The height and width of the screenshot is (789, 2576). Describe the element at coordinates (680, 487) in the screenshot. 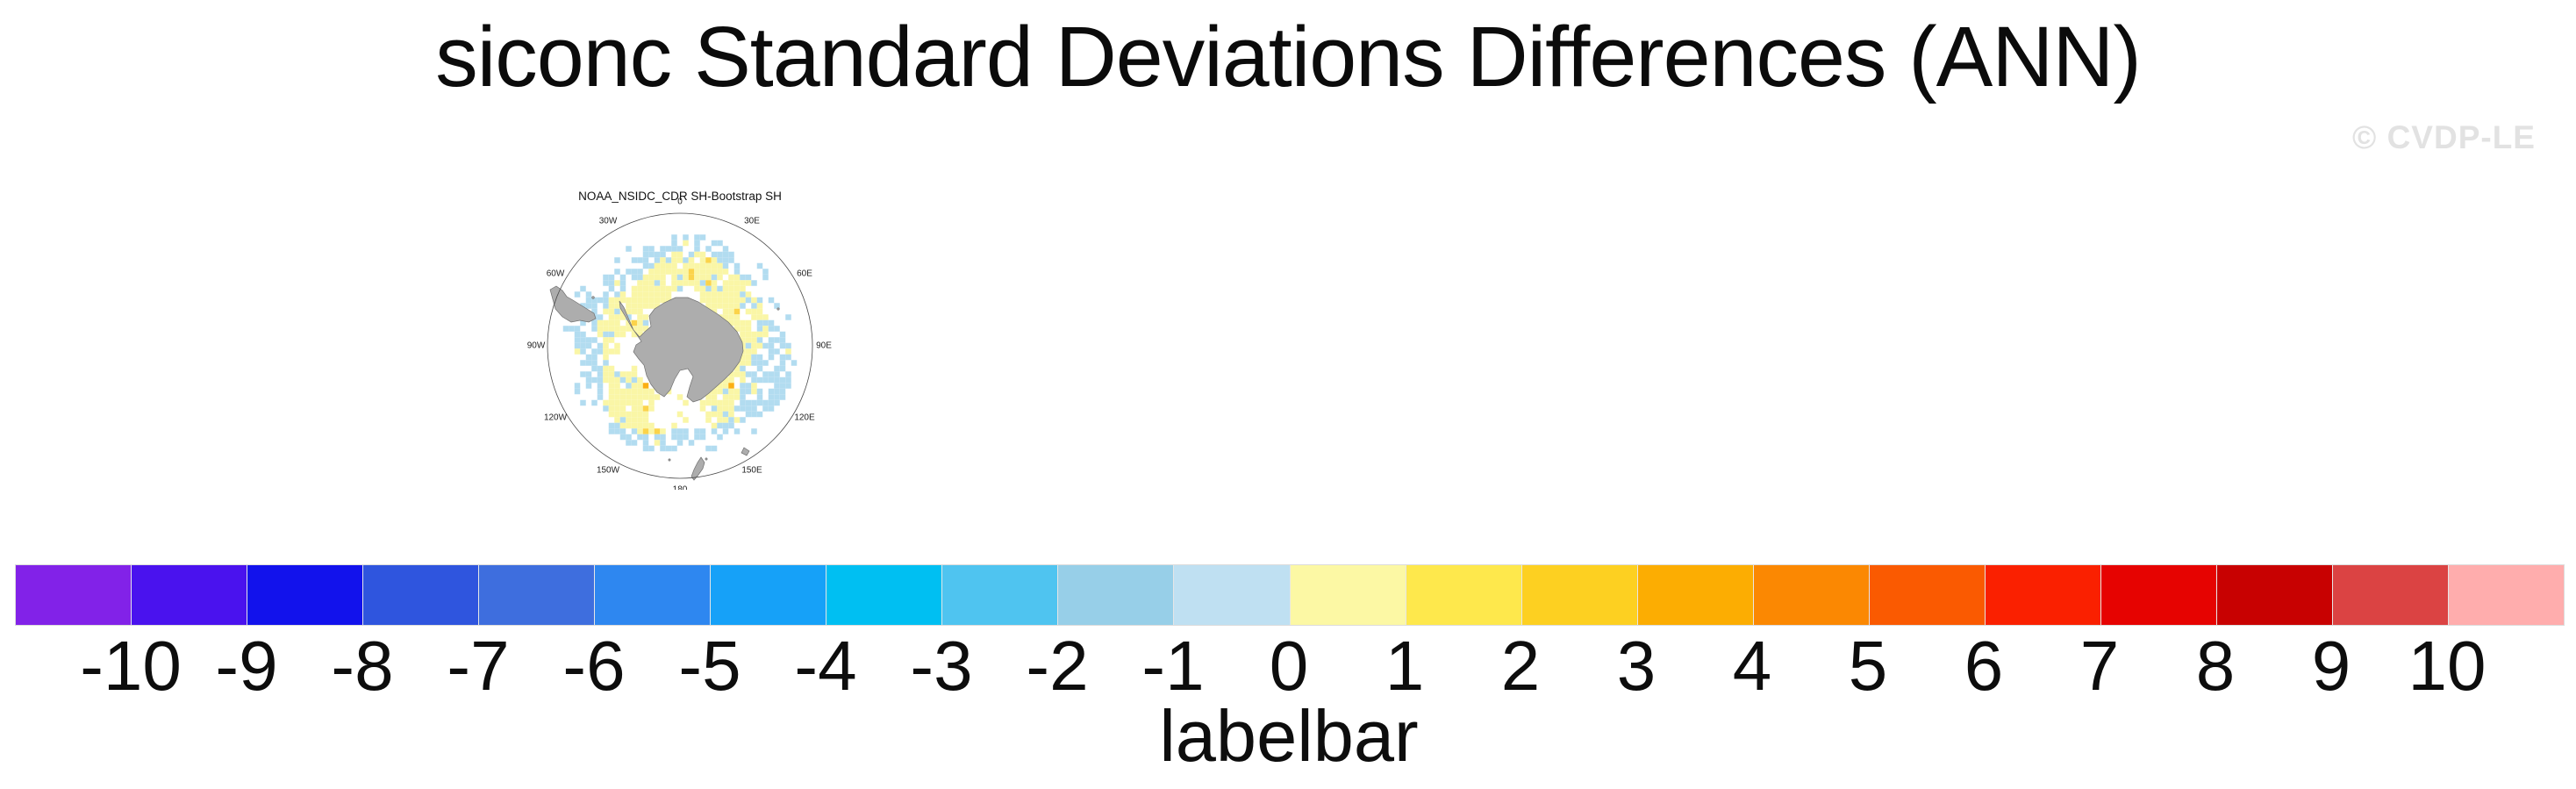

I see `lon-label-180: 180` at that location.